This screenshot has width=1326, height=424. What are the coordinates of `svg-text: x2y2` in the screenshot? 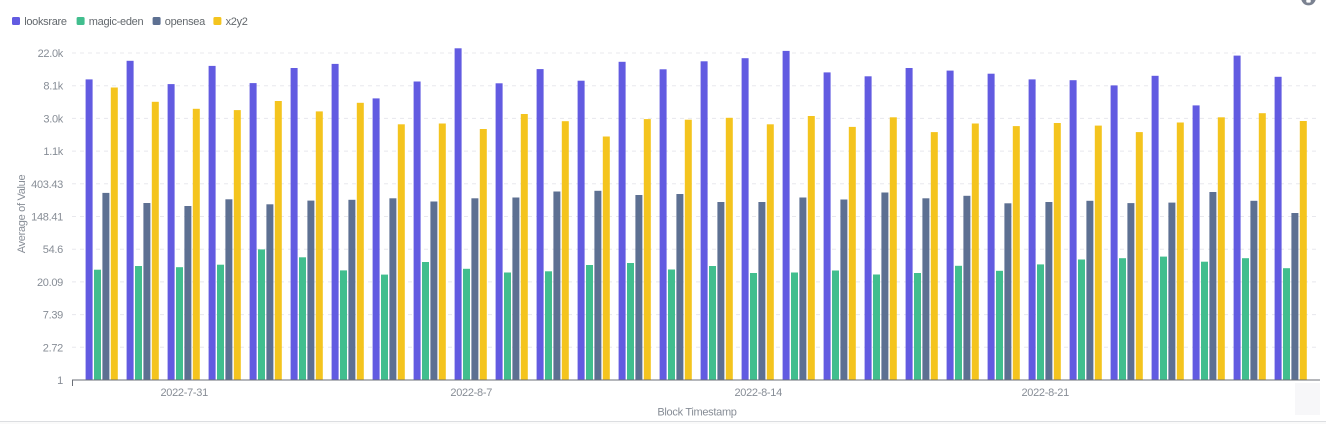 It's located at (237, 22).